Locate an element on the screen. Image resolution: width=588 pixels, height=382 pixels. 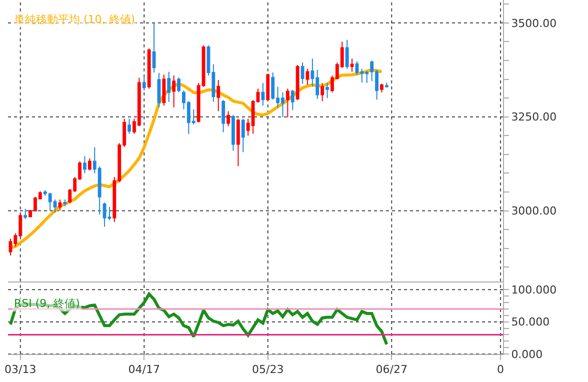
x-tick-label: 0 is located at coordinates (500, 369).